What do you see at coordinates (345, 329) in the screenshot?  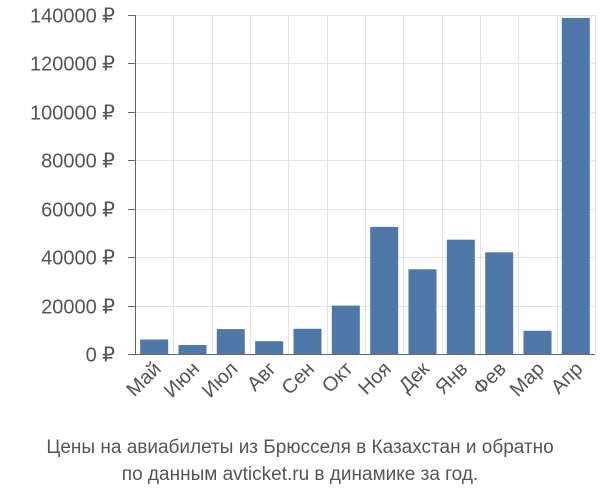 I see `bar-Окт` at bounding box center [345, 329].